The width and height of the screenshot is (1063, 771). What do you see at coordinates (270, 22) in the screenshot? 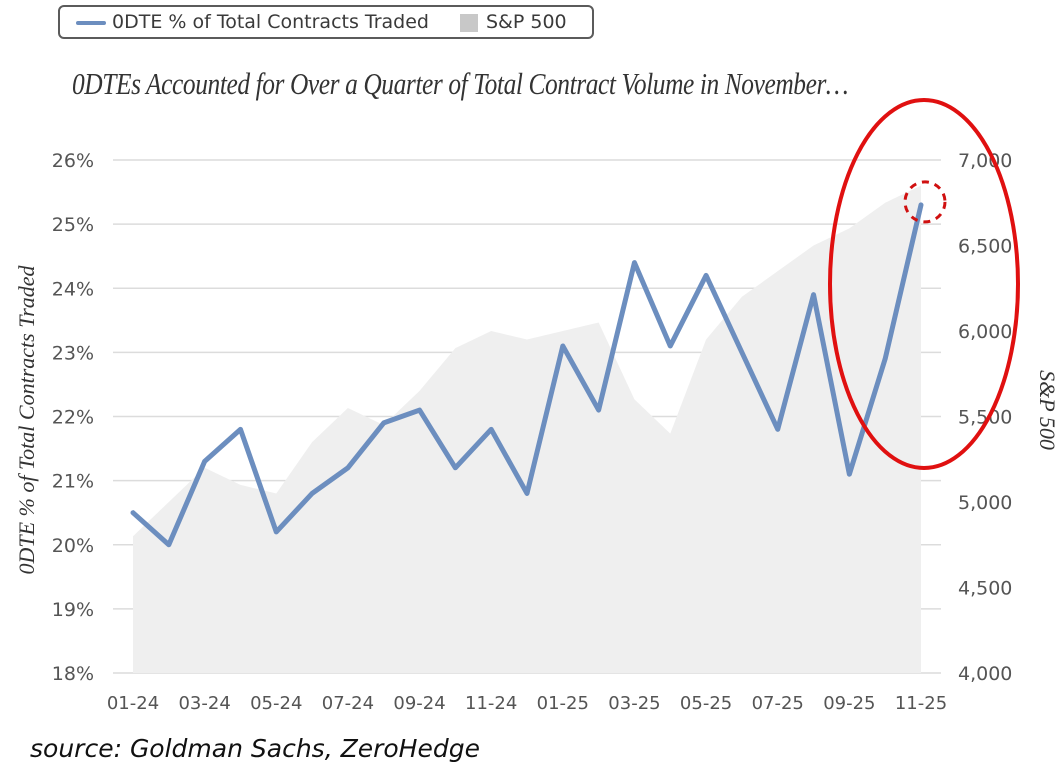
I see `legend-label-odte: 0DTE % of Total Contracts Traded` at bounding box center [270, 22].